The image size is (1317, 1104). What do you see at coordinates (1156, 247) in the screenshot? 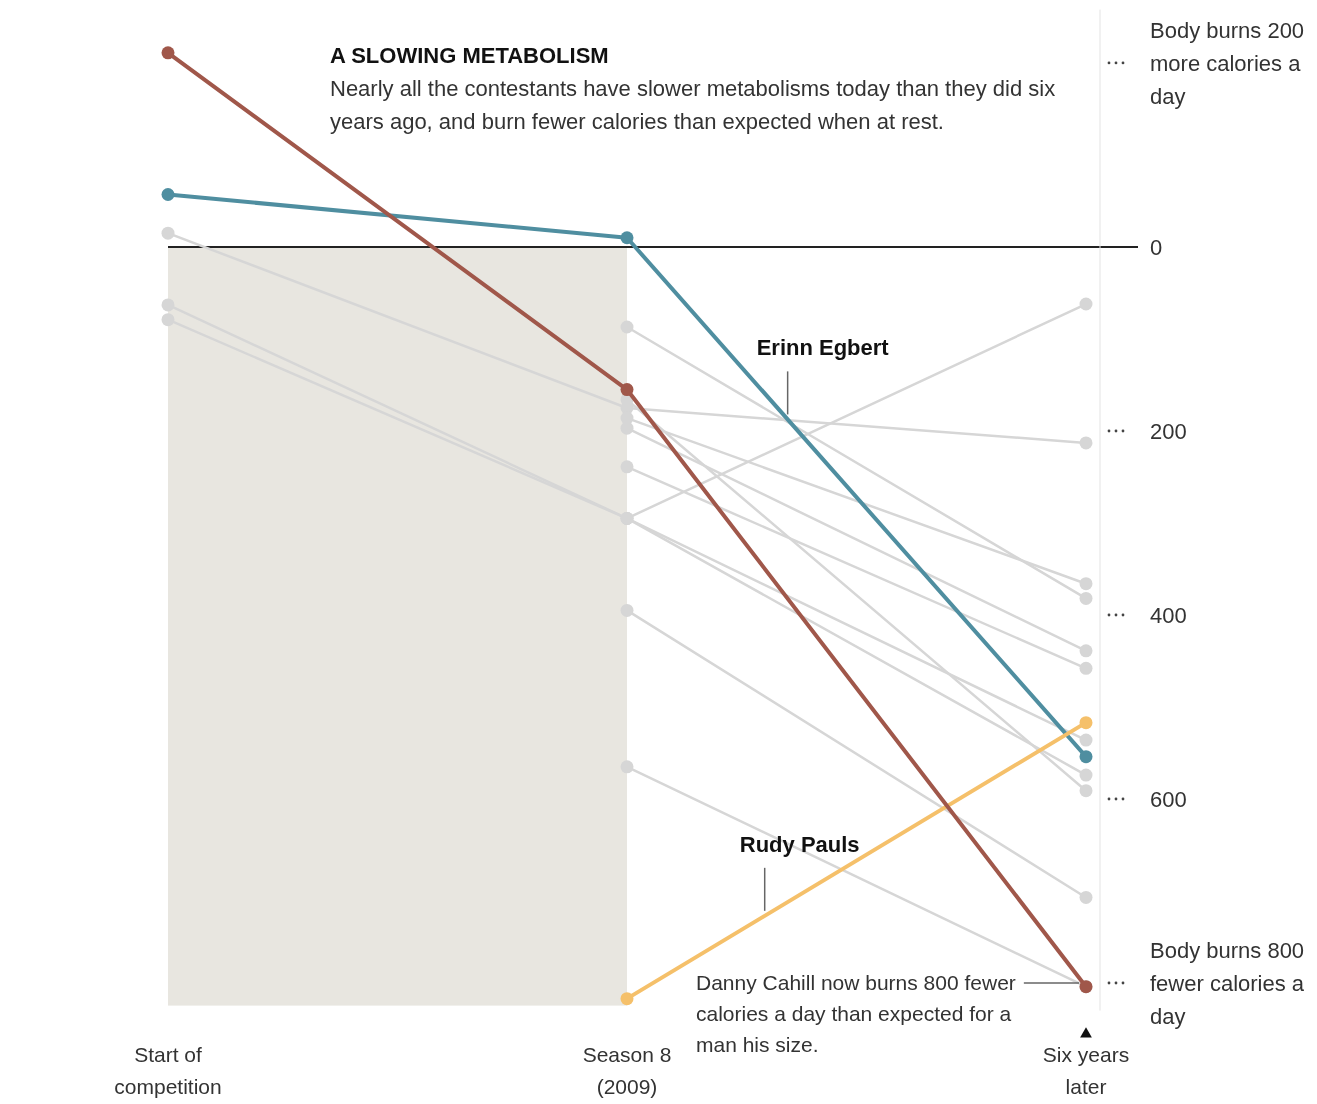
I see `y-tick-label: 0` at bounding box center [1156, 247].